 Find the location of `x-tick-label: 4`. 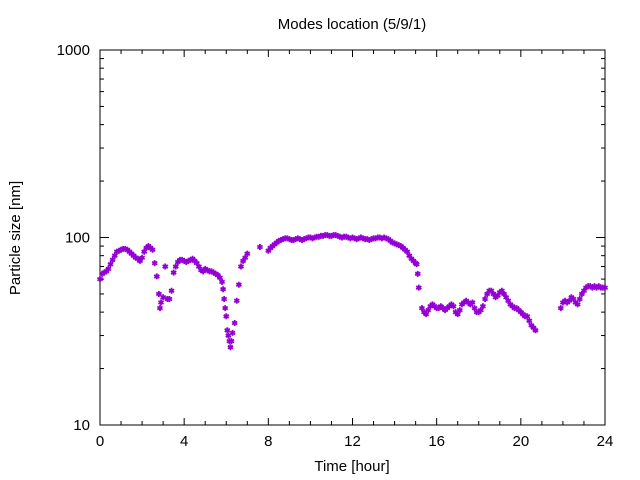

x-tick-label: 4 is located at coordinates (184, 441).